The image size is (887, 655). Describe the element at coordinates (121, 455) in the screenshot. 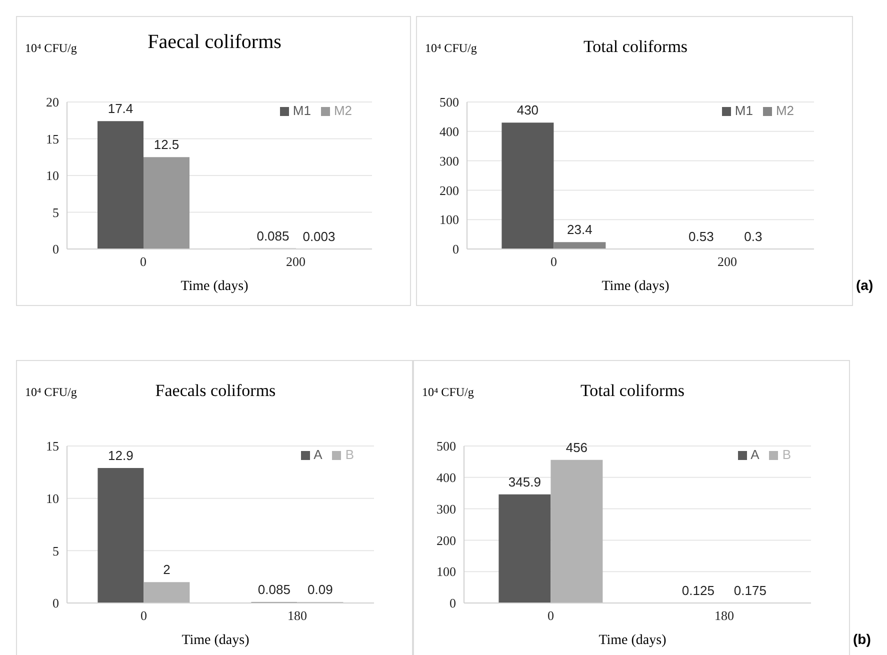

I see `data-label: 12.9` at that location.